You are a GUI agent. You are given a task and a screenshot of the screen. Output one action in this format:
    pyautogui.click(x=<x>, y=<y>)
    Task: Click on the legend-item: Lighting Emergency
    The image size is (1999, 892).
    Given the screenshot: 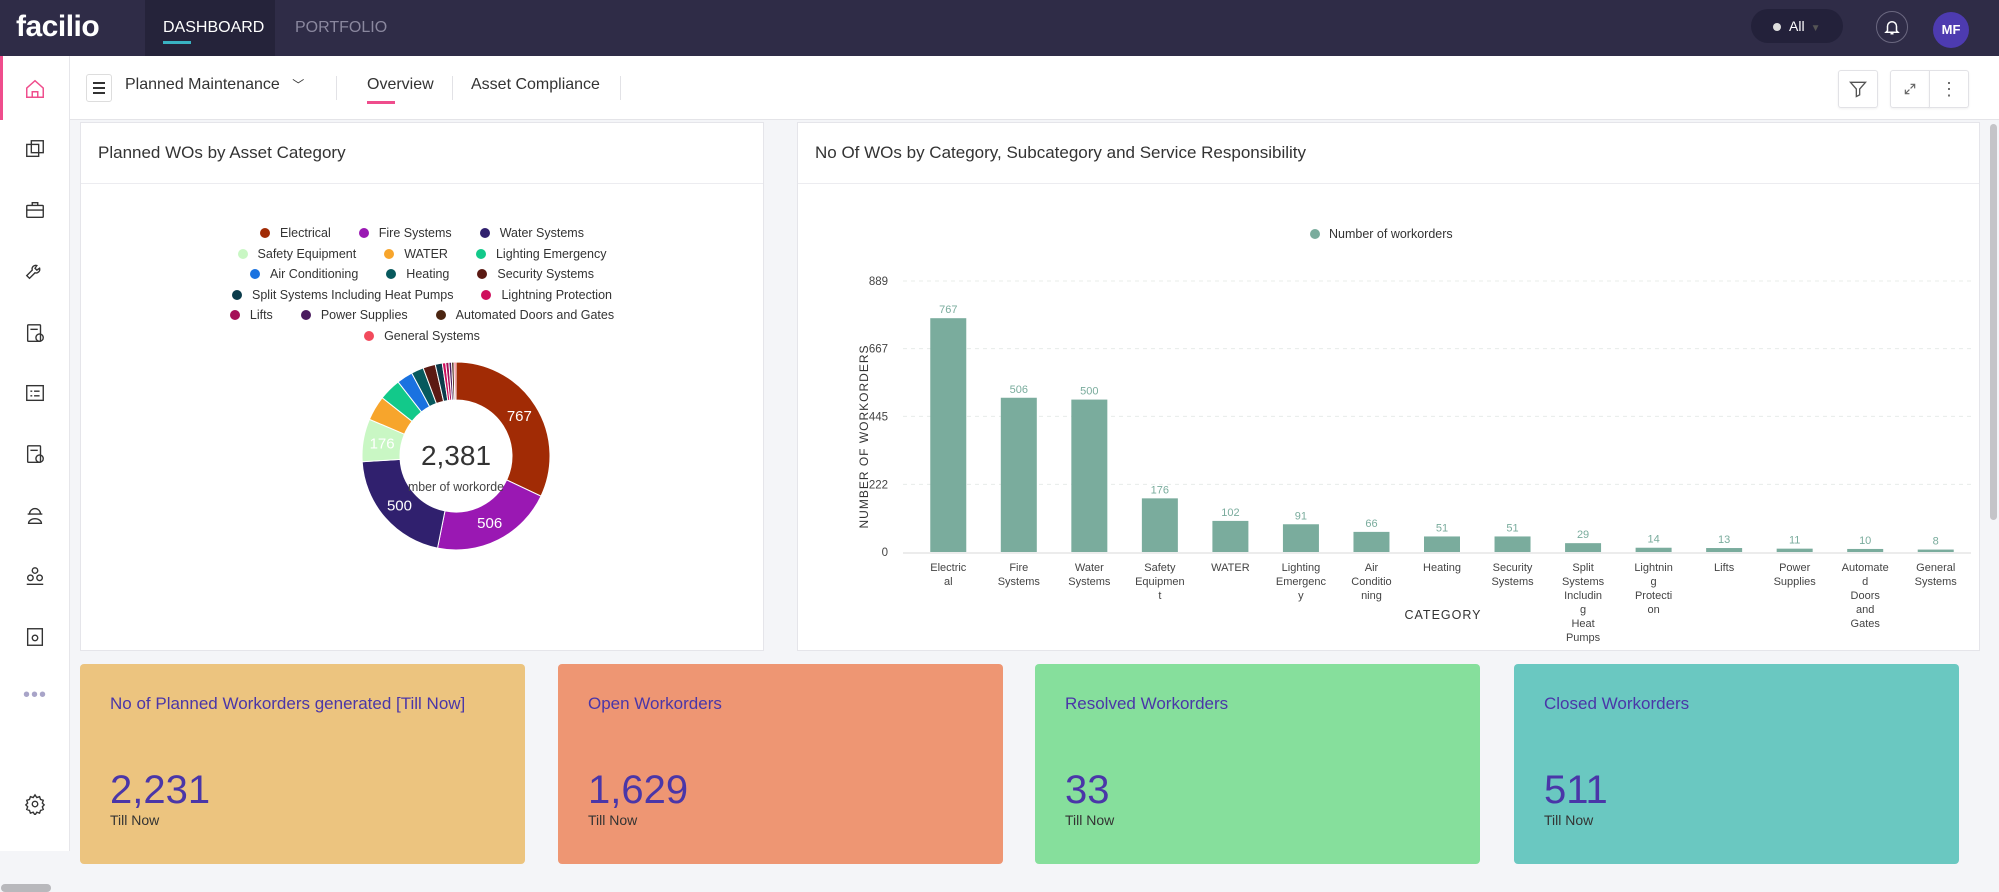 What is the action you would take?
    pyautogui.click(x=541, y=253)
    